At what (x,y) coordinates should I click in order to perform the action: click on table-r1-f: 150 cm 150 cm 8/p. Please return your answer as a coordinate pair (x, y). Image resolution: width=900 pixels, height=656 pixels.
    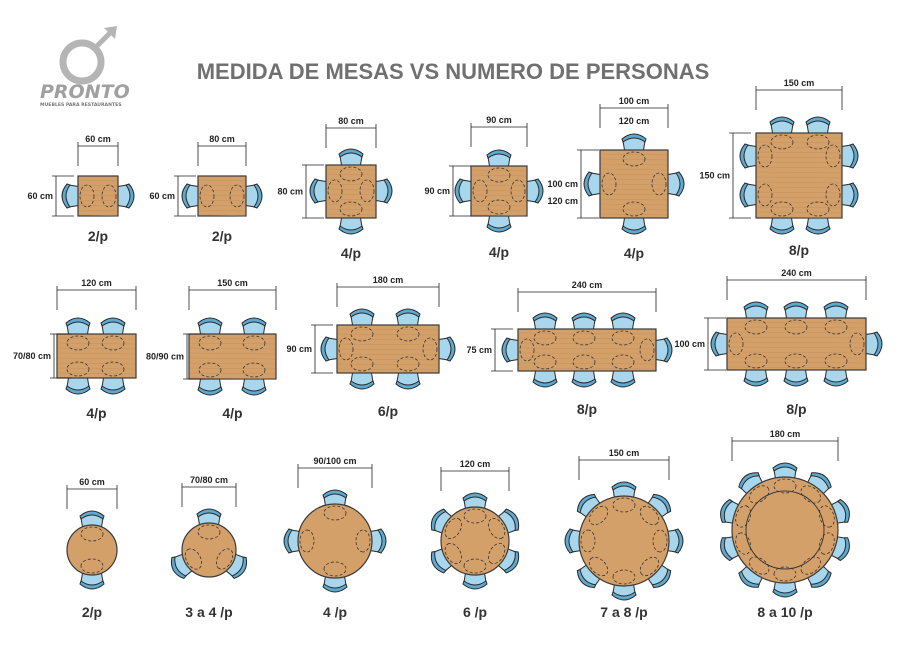
    Looking at the image, I should click on (779, 168).